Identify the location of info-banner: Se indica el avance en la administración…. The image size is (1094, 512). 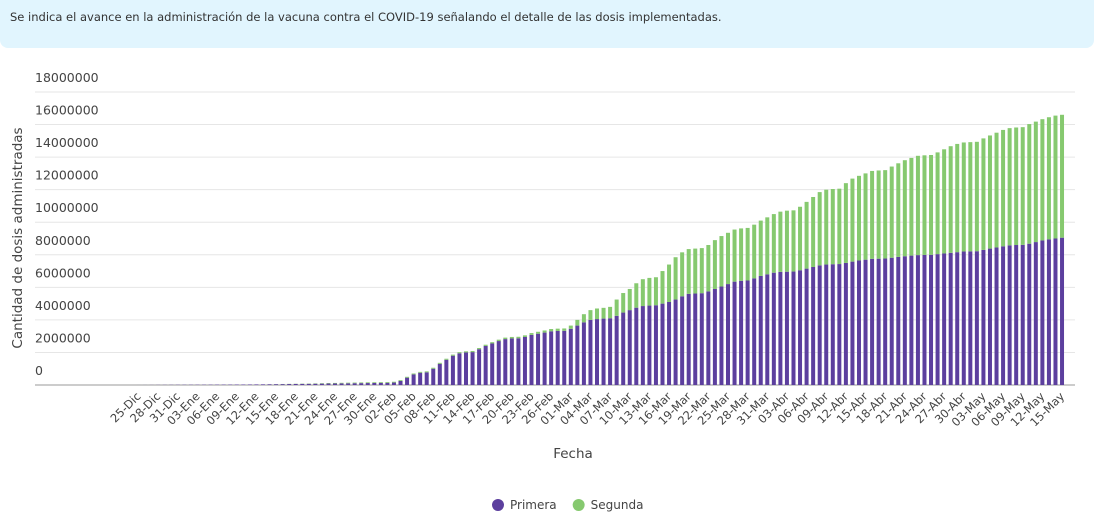
(547, 24).